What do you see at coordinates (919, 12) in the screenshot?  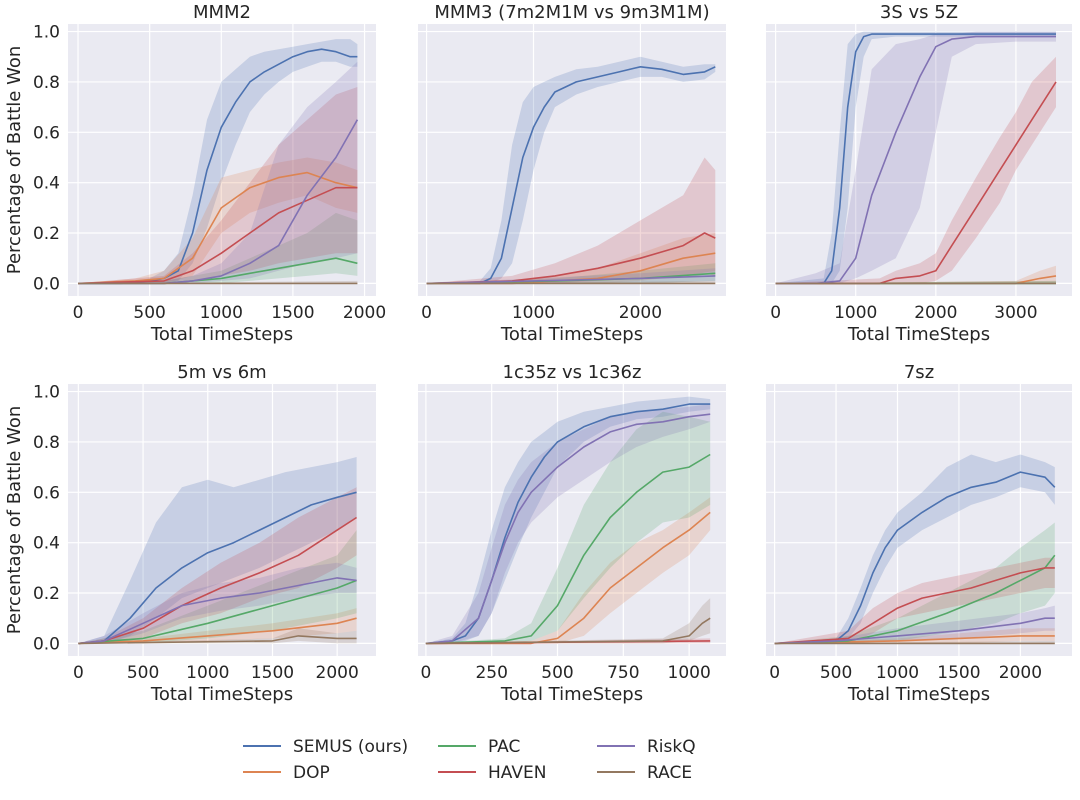 I see `panel-title: 3S vs 5Z` at bounding box center [919, 12].